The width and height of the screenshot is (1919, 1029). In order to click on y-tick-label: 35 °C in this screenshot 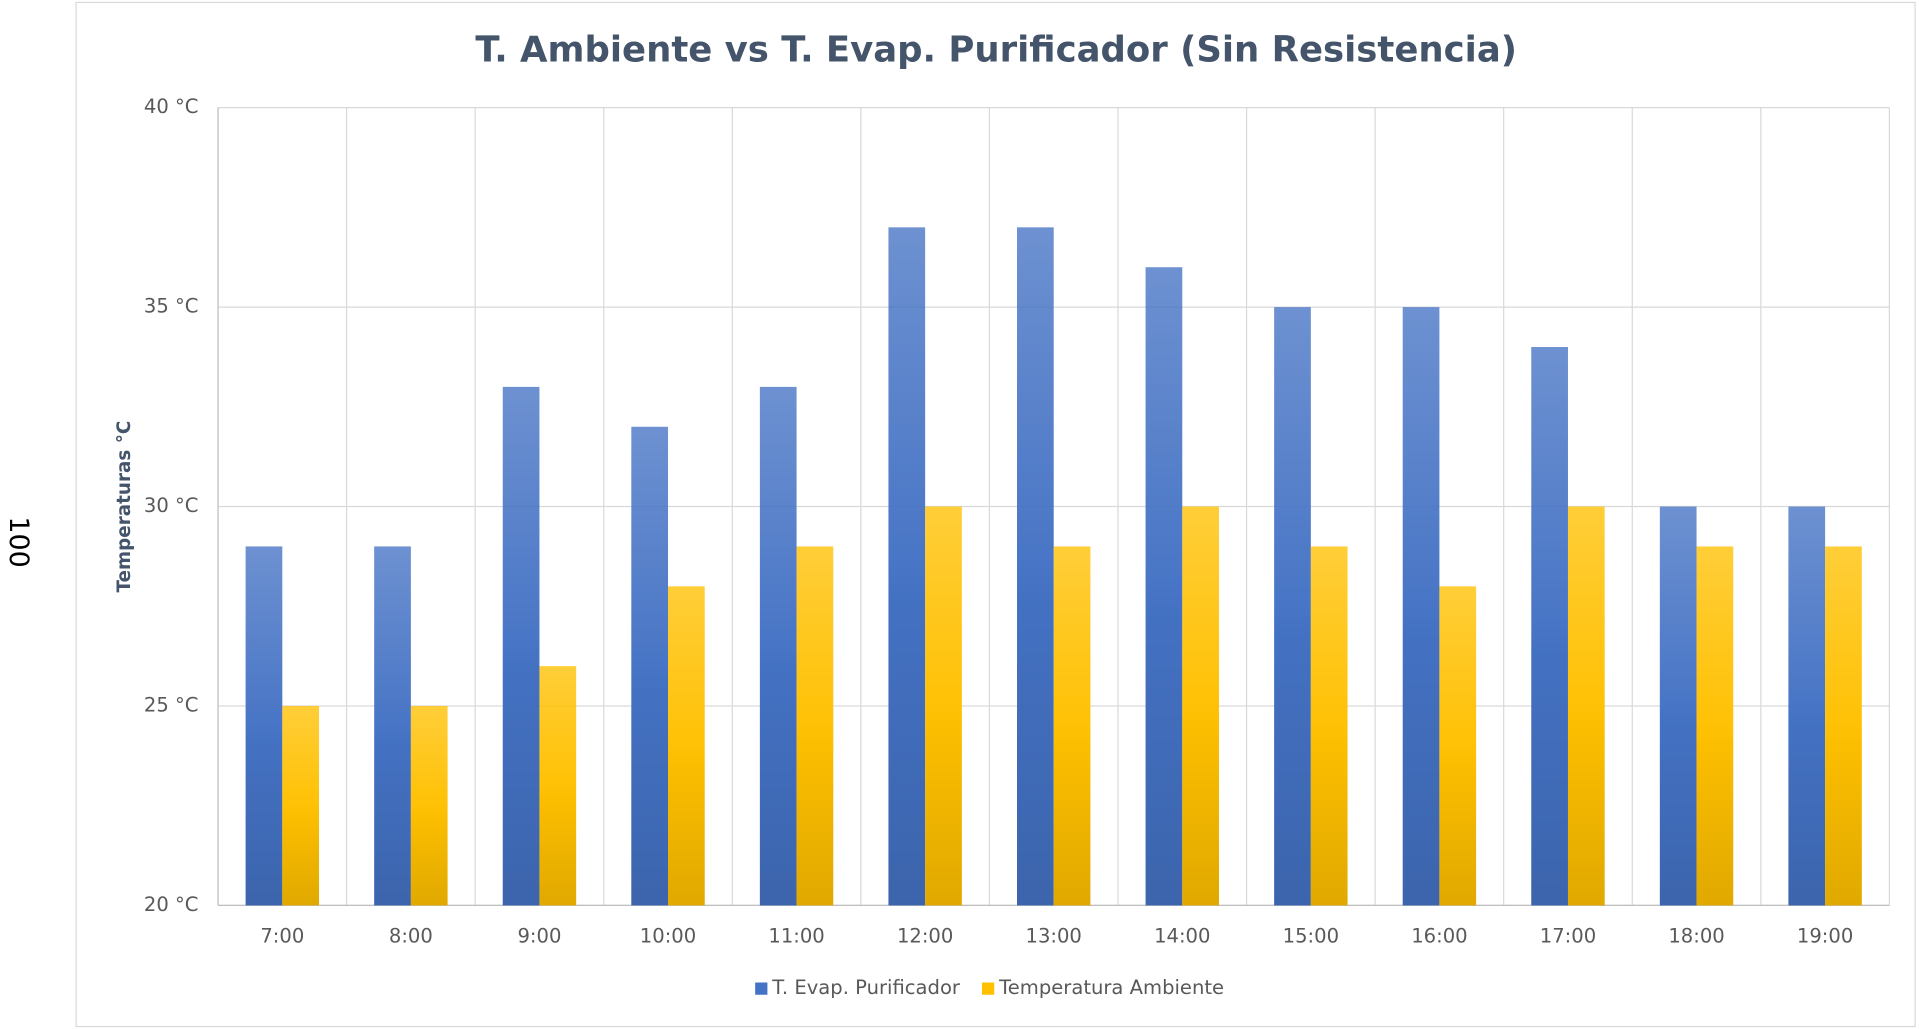, I will do `click(171, 306)`.